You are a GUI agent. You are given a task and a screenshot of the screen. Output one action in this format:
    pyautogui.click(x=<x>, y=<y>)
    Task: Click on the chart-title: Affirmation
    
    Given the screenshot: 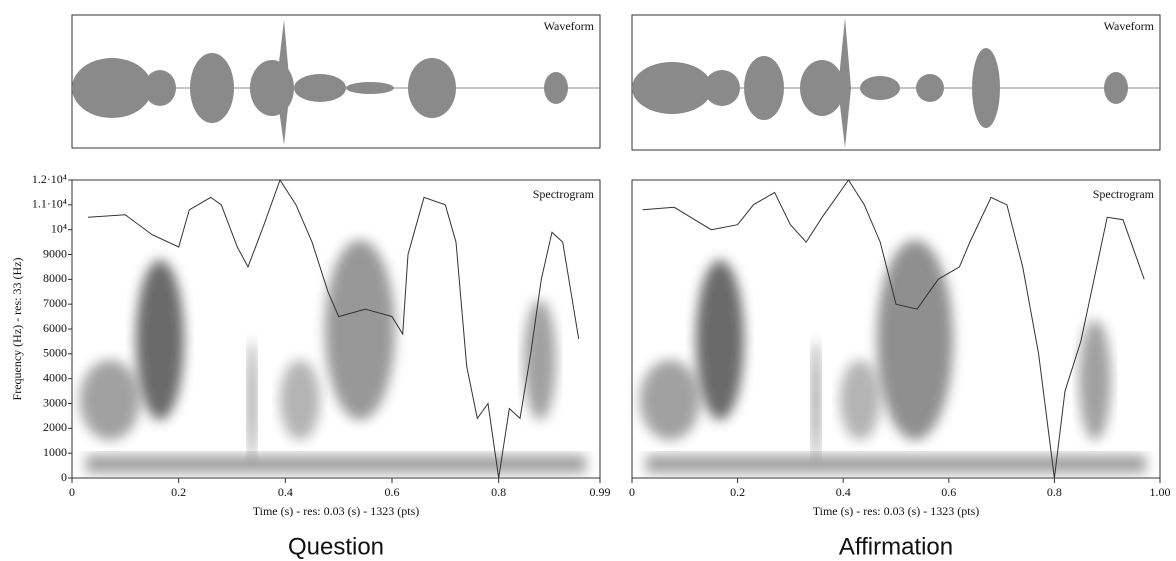 What is the action you would take?
    pyautogui.click(x=896, y=546)
    